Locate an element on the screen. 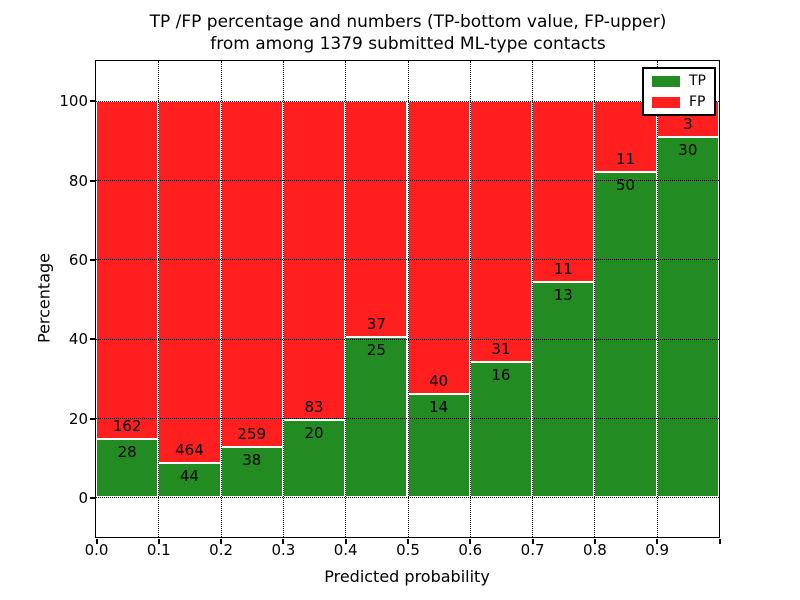  y-tick-label: 100 is located at coordinates (73, 101).